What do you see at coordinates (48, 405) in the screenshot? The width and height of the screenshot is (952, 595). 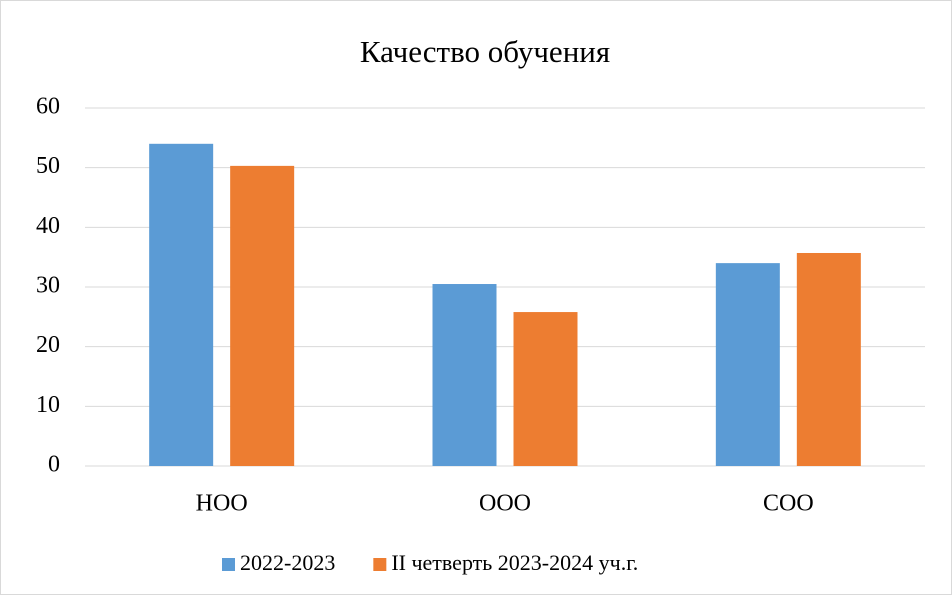 I see `y-tick-label: 10` at bounding box center [48, 405].